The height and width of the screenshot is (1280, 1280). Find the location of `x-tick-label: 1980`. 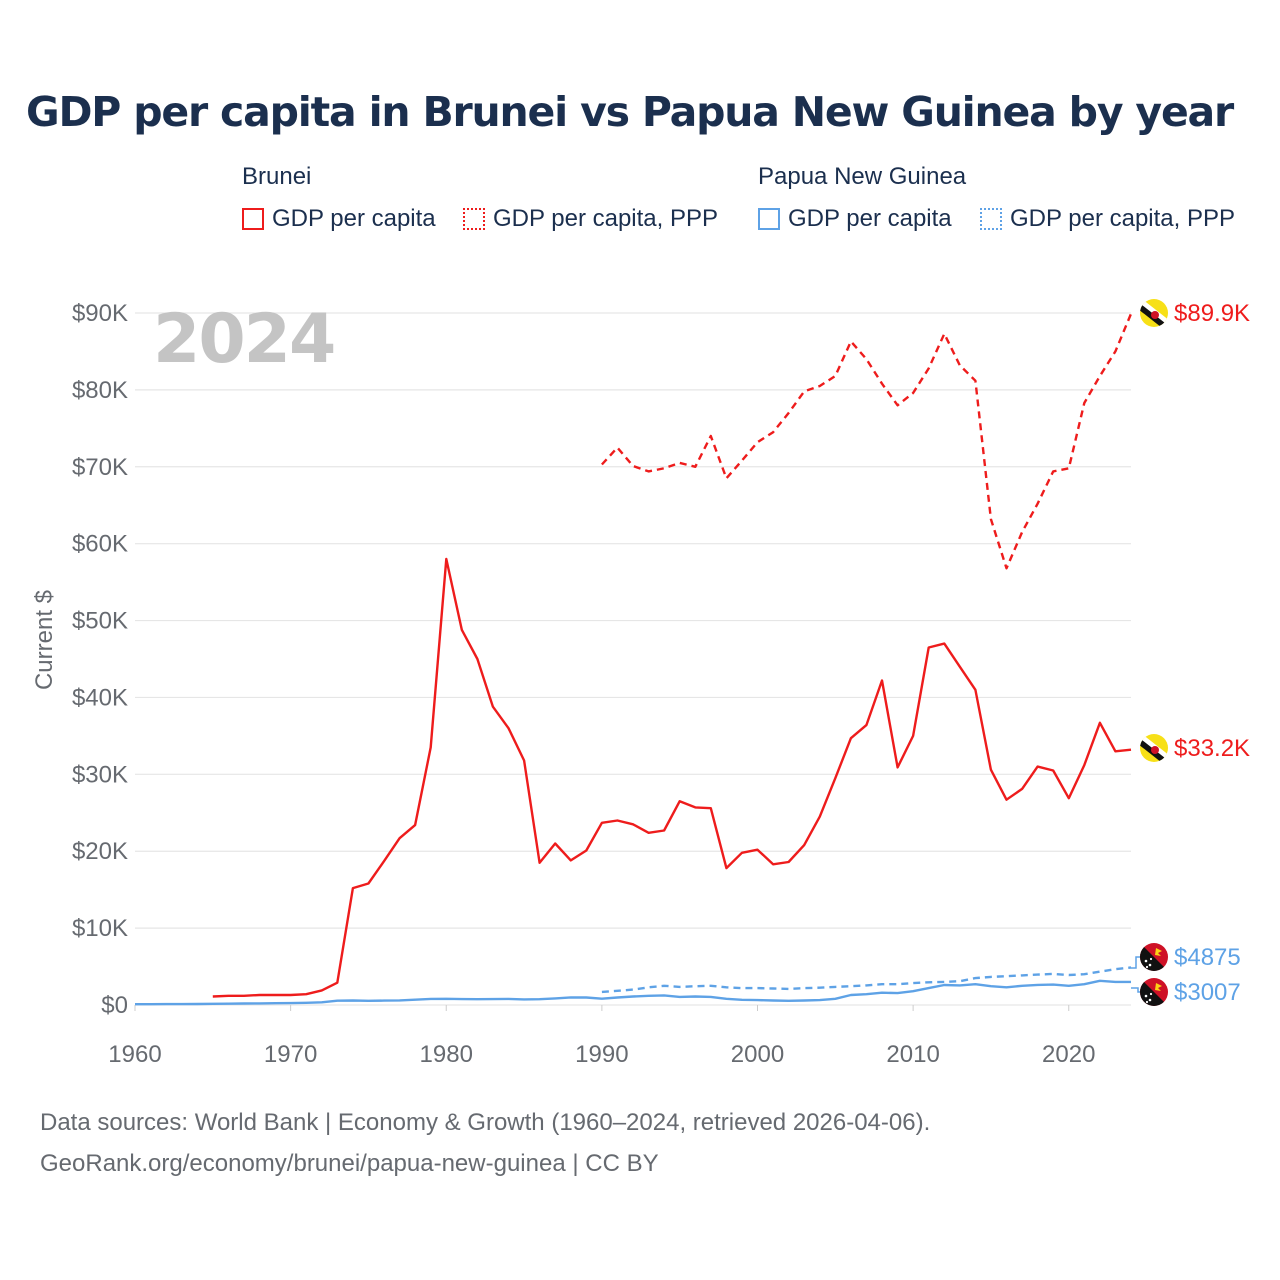

x-tick-label: 1980 is located at coordinates (446, 1054).